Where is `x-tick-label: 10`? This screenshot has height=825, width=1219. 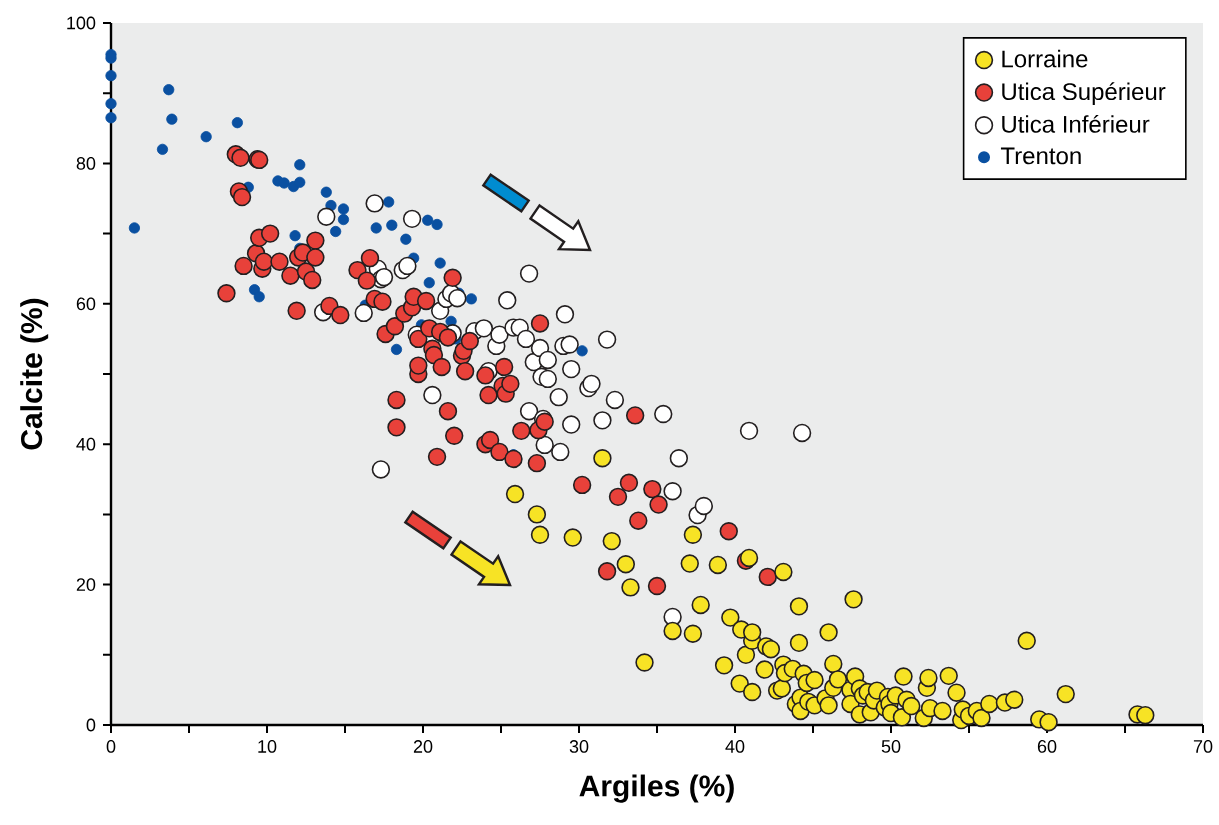 x-tick-label: 10 is located at coordinates (267, 746).